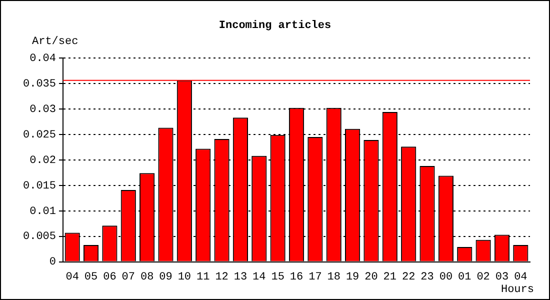  I want to click on y-tick-label: 0.01, so click(43, 212).